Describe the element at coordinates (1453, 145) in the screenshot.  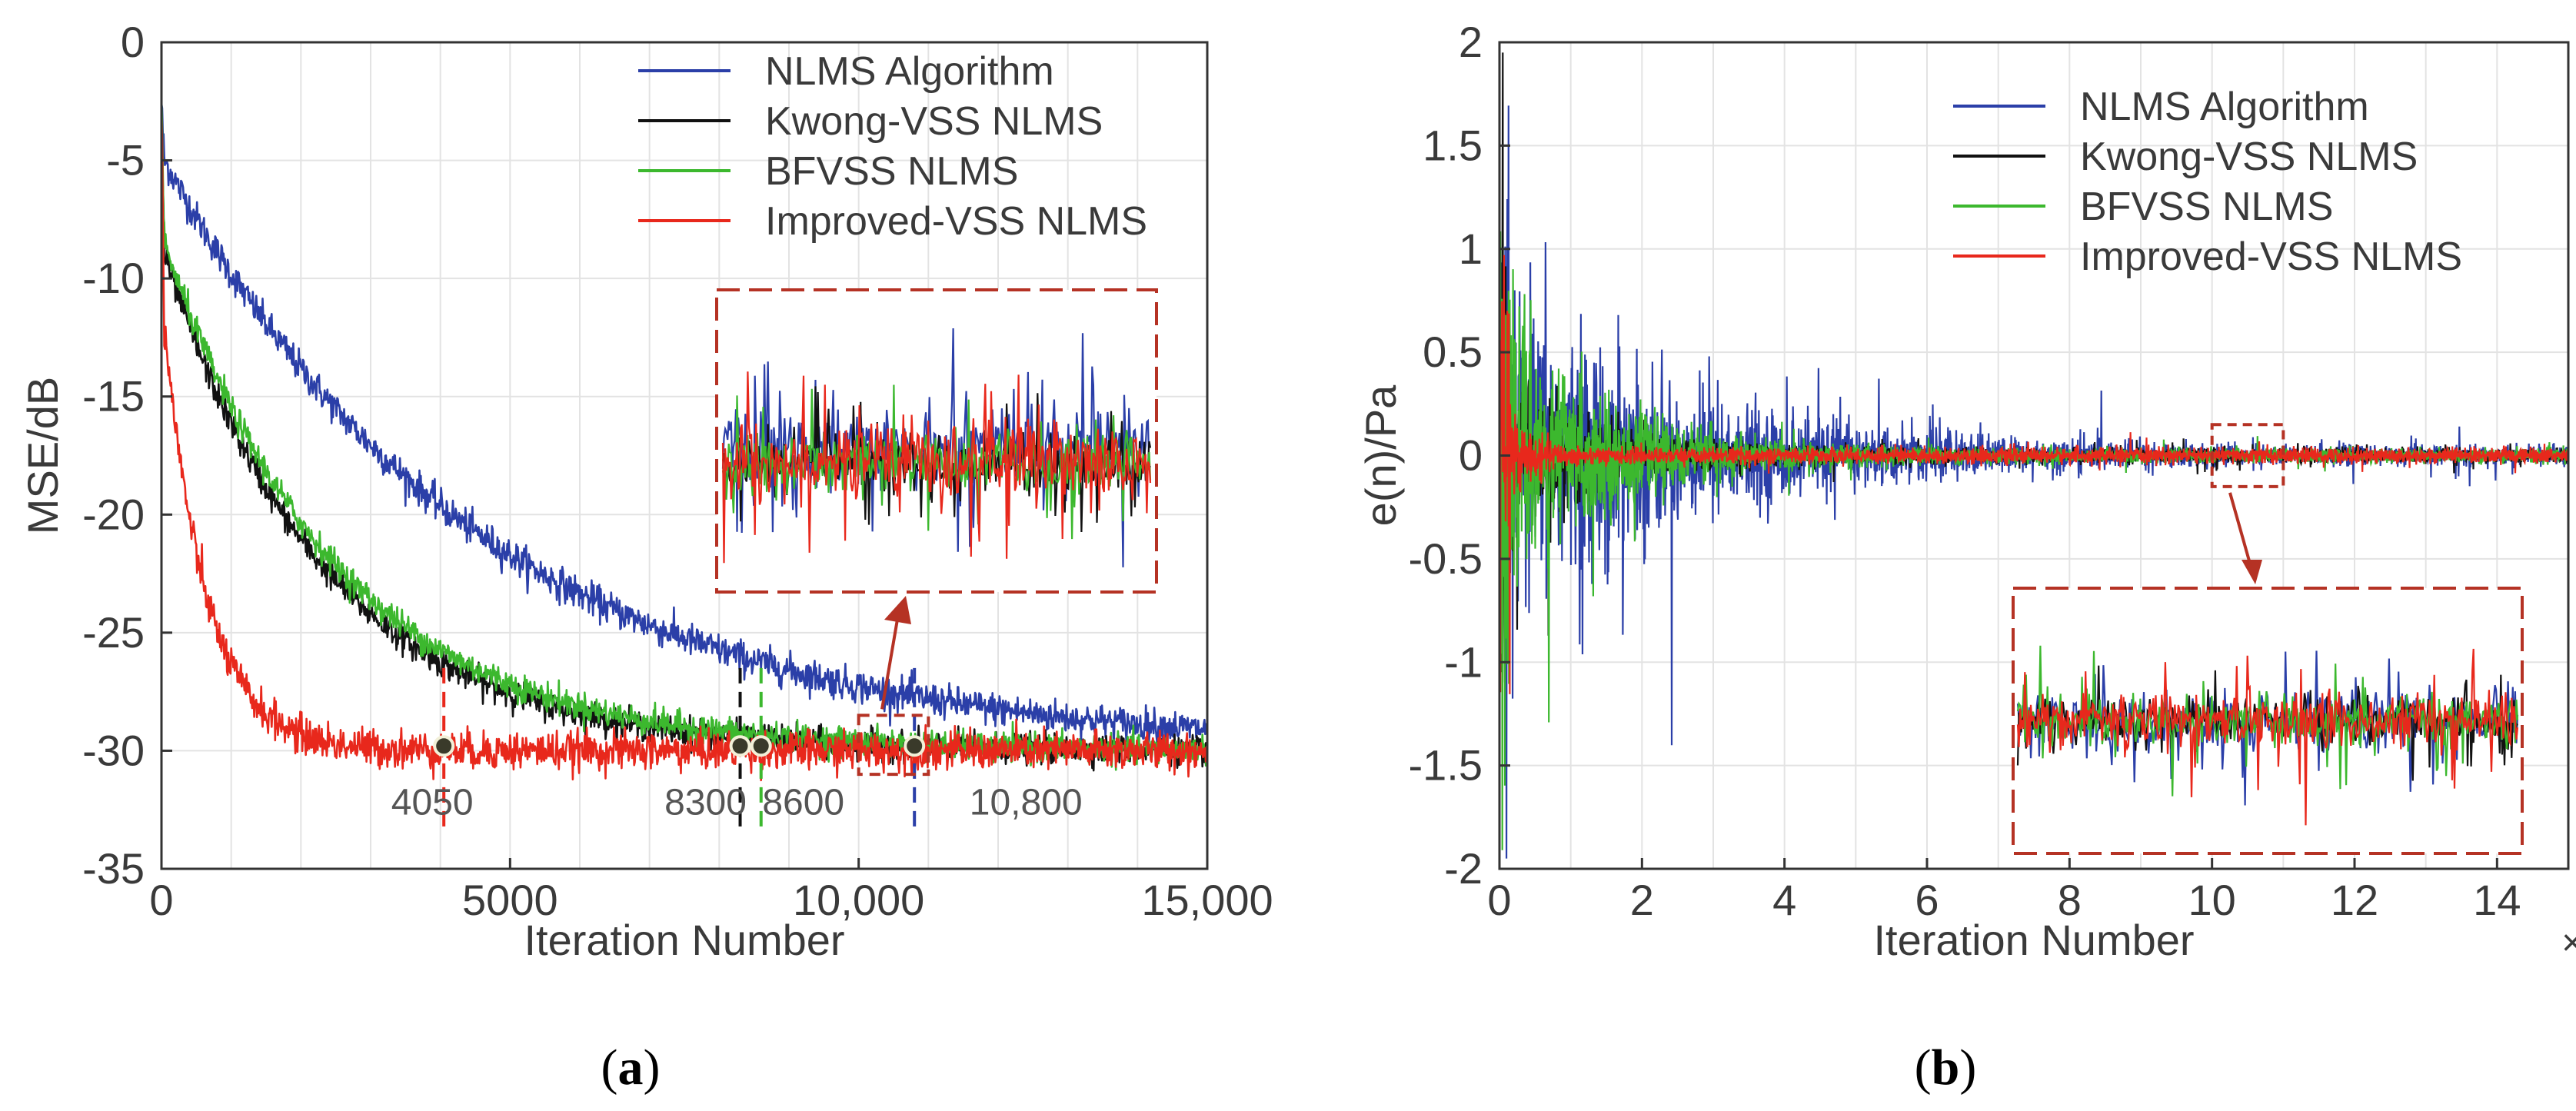
I see `y-tick-label: 1.5` at that location.